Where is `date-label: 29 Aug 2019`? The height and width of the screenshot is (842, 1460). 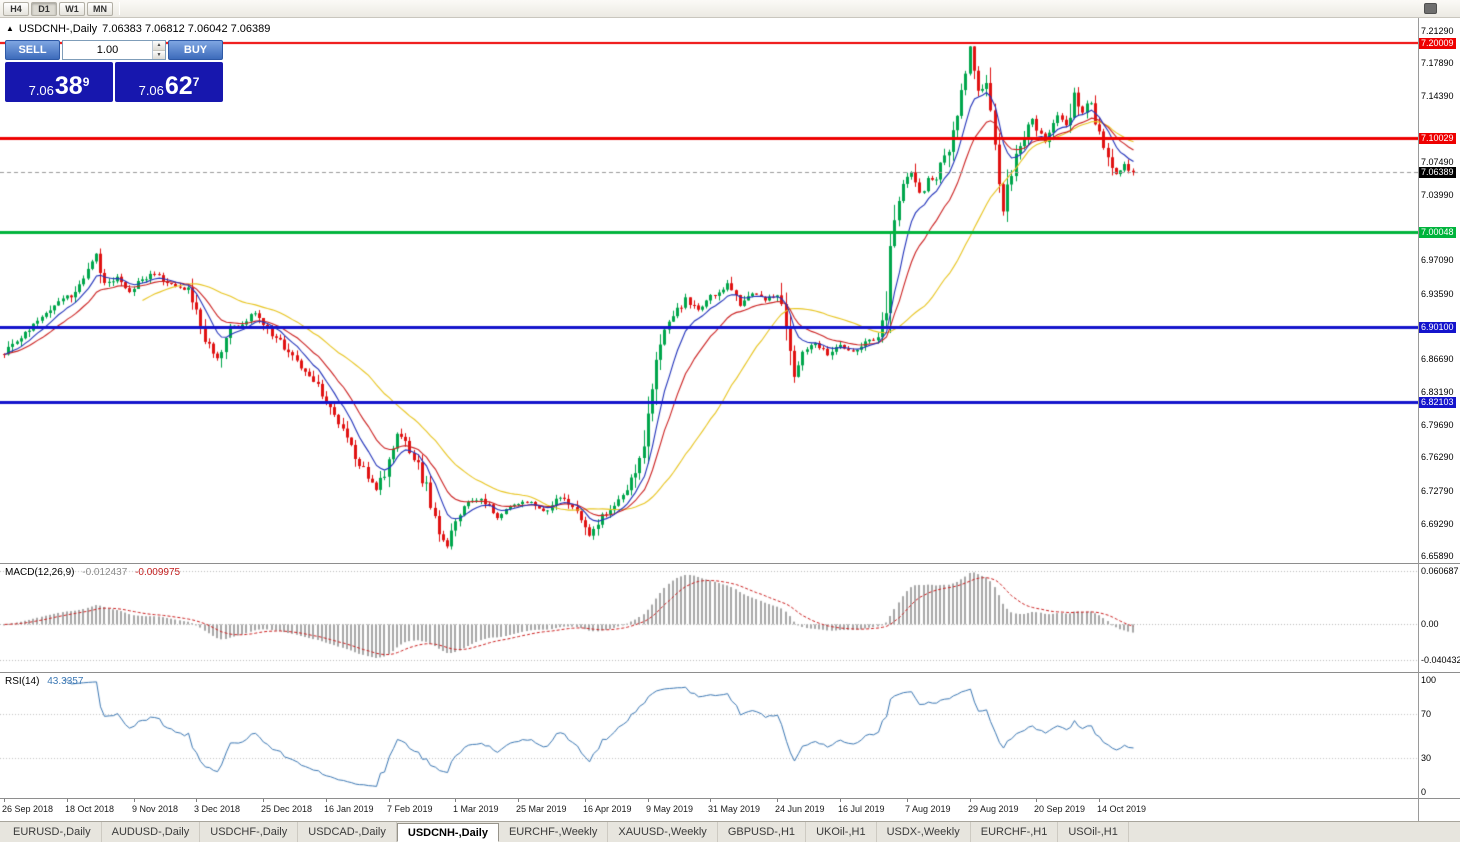 date-label: 29 Aug 2019 is located at coordinates (993, 809).